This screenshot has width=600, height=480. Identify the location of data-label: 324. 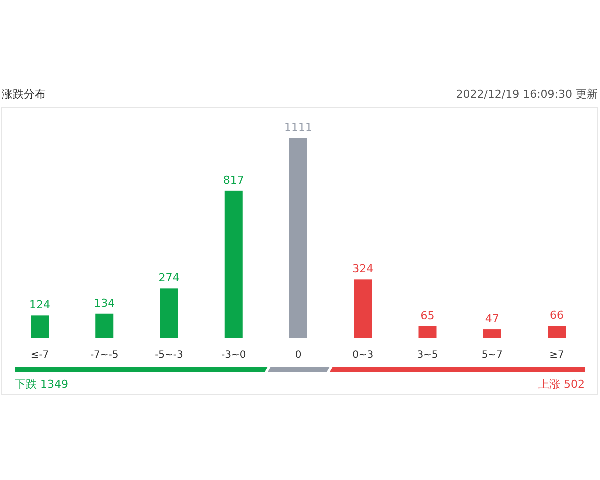
(363, 269).